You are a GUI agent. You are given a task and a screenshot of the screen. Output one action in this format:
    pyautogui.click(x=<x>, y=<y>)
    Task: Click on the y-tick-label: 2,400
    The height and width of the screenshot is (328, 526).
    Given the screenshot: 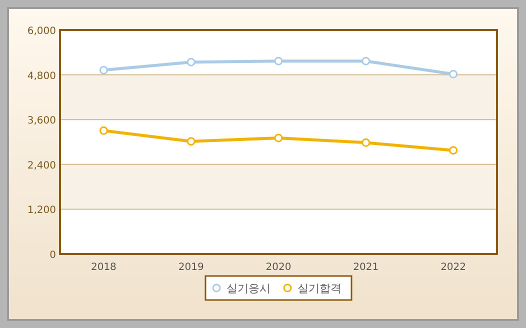 What is the action you would take?
    pyautogui.click(x=41, y=166)
    